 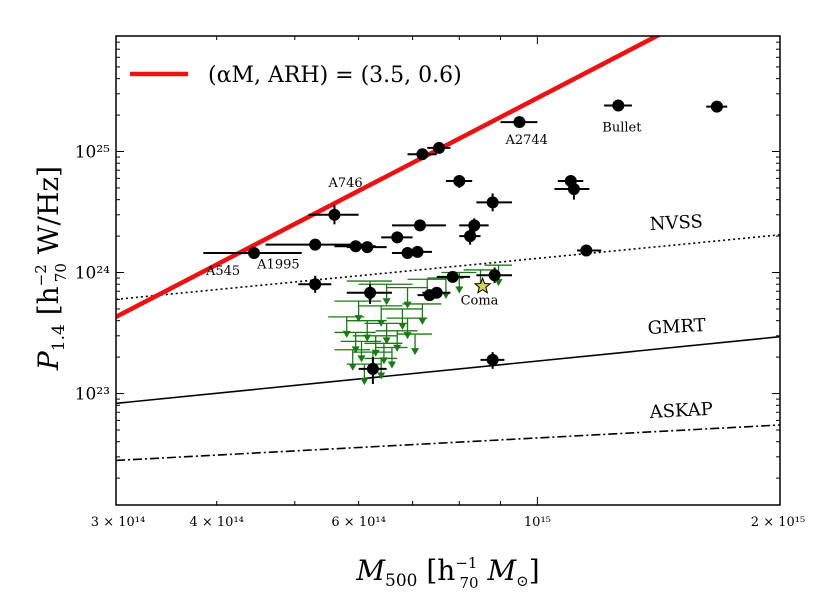 I want to click on label-bullet: Bullet, so click(x=622, y=127).